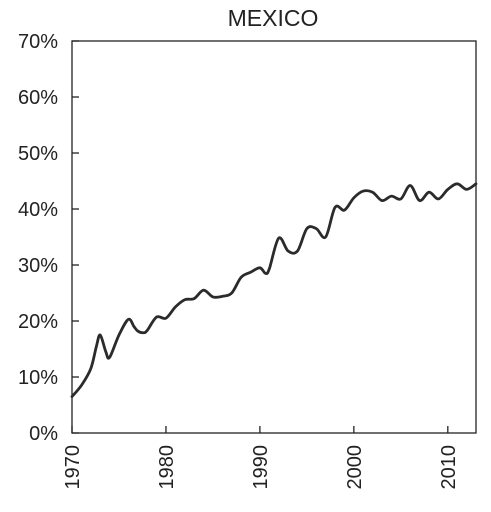 Image resolution: width=491 pixels, height=512 pixels. Describe the element at coordinates (449, 467) in the screenshot. I see `x-tick-label: 2010` at that location.